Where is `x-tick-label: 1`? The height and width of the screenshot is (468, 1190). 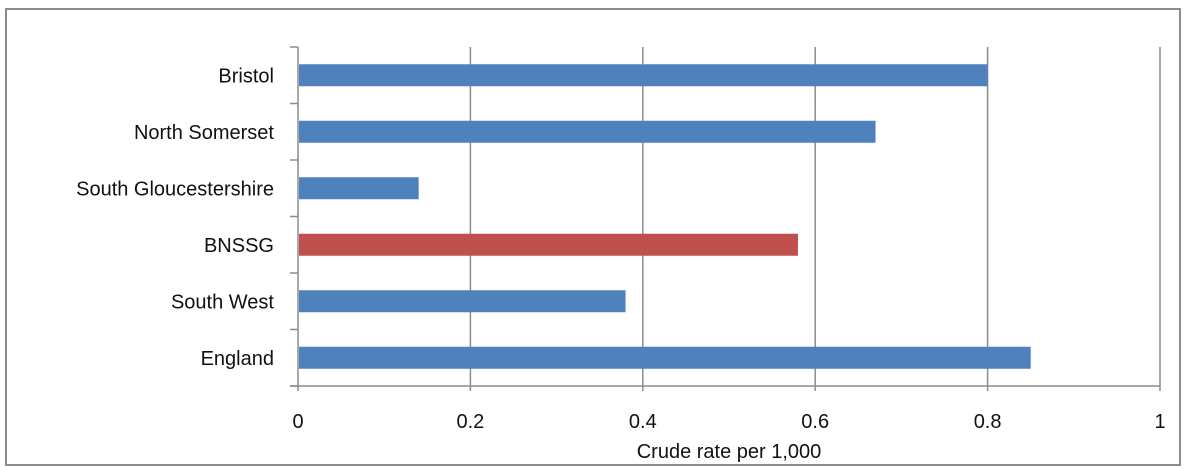 x-tick-label: 1 is located at coordinates (1159, 422).